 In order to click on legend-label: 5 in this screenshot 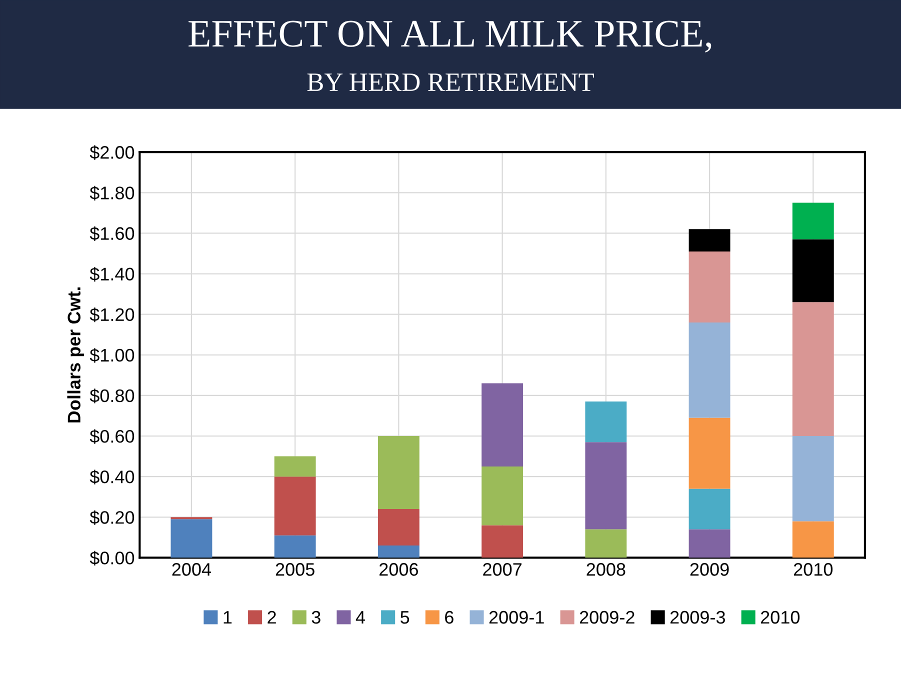, I will do `click(405, 617)`.